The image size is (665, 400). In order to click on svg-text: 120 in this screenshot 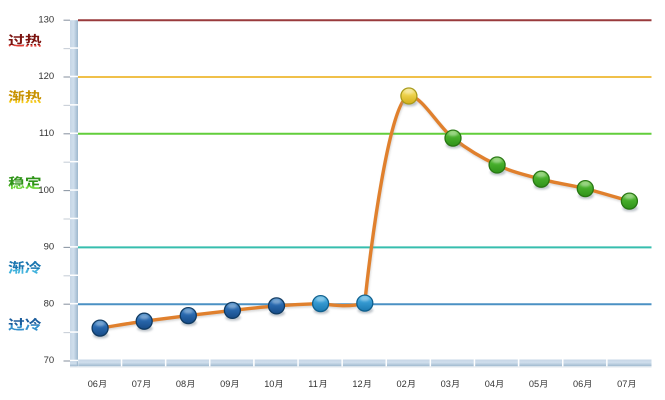, I will do `click(46, 76)`.